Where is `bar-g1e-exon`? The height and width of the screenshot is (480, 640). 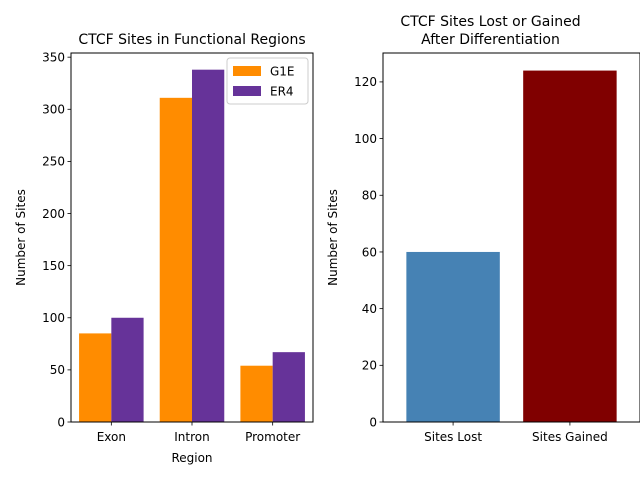 bar-g1e-exon is located at coordinates (95, 377).